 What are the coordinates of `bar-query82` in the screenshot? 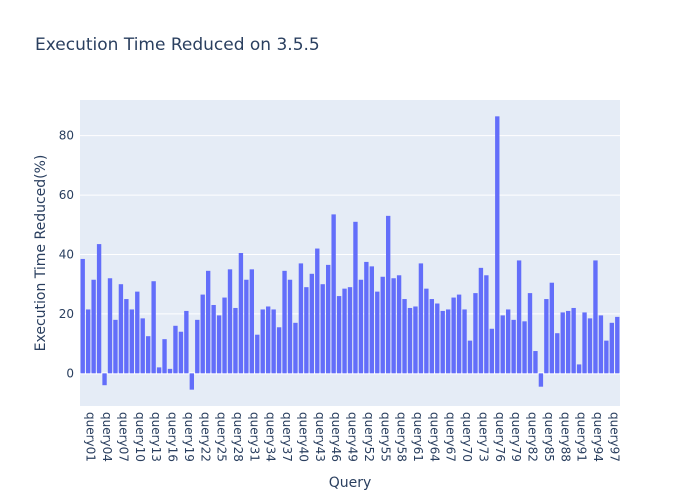 It's located at (524, 347).